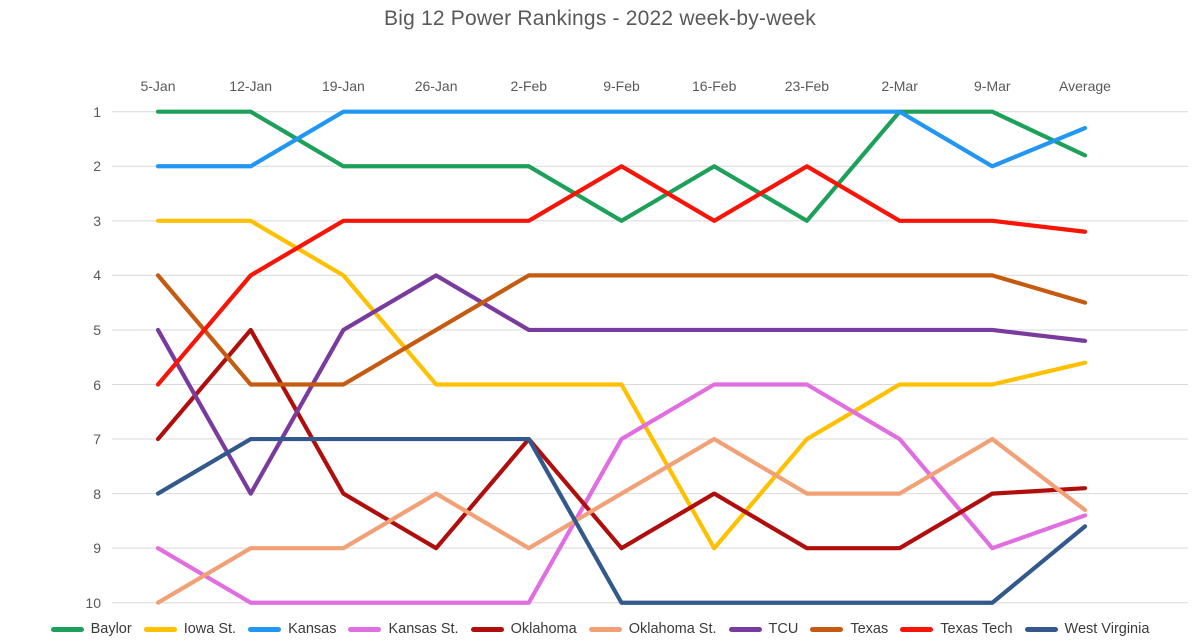 The image size is (1200, 644). Describe the element at coordinates (672, 629) in the screenshot. I see `legend-label: Oklahoma St.` at that location.